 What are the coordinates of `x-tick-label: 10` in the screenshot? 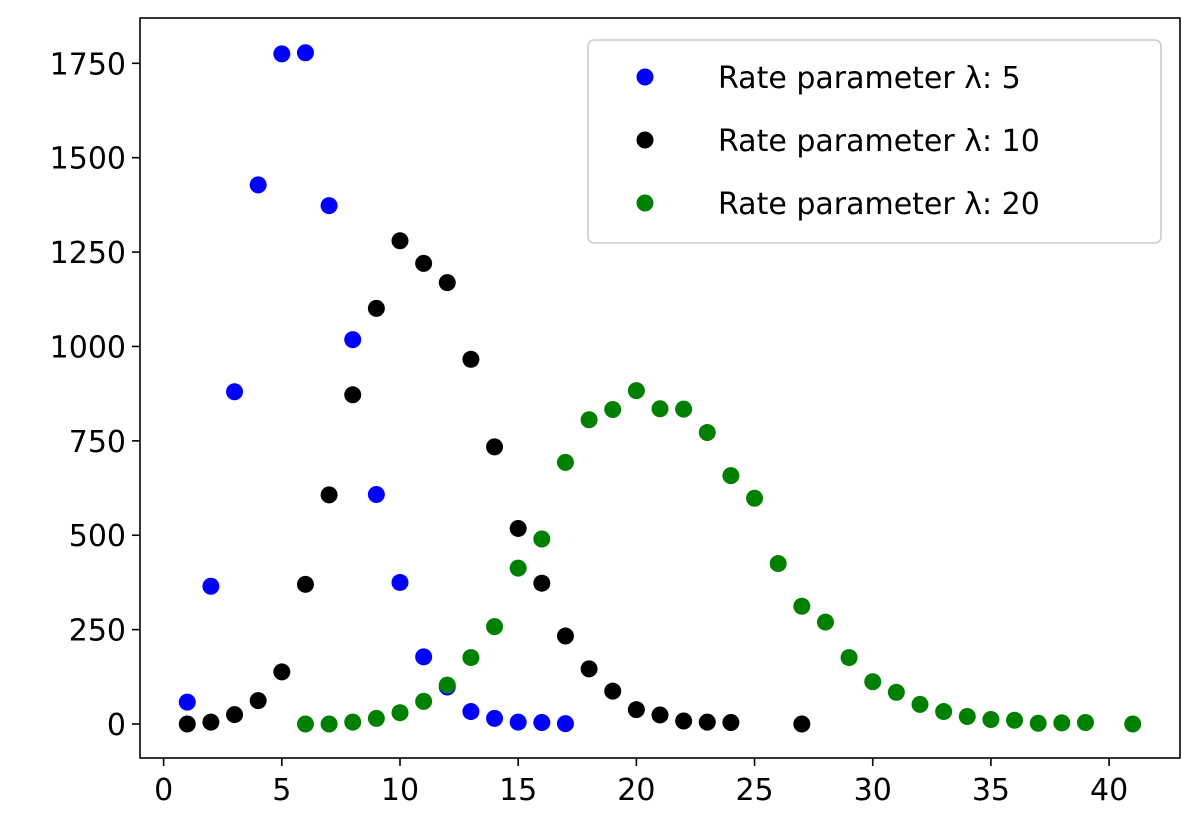 It's located at (400, 790).